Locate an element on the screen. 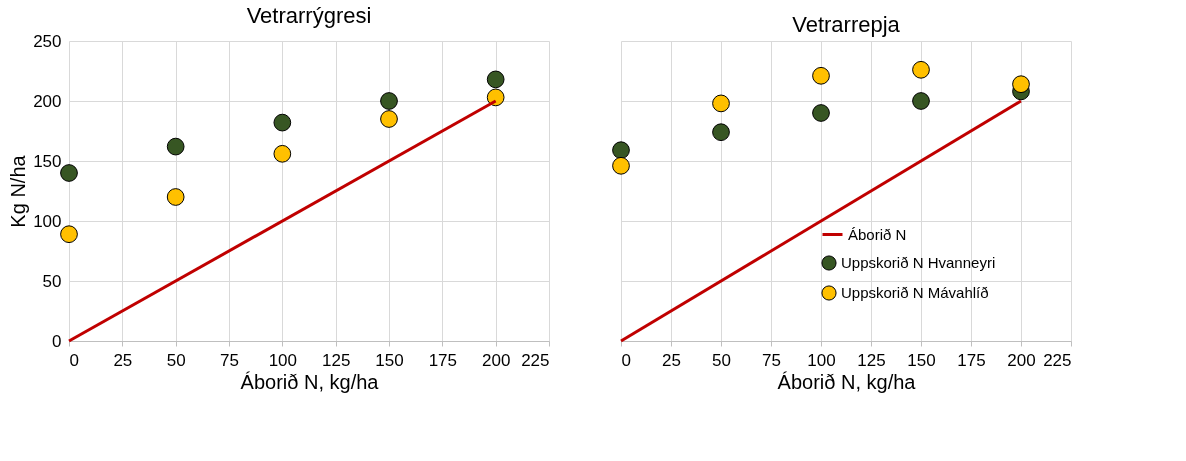 The height and width of the screenshot is (461, 1186). y-tick-label: 50 is located at coordinates (52, 281).